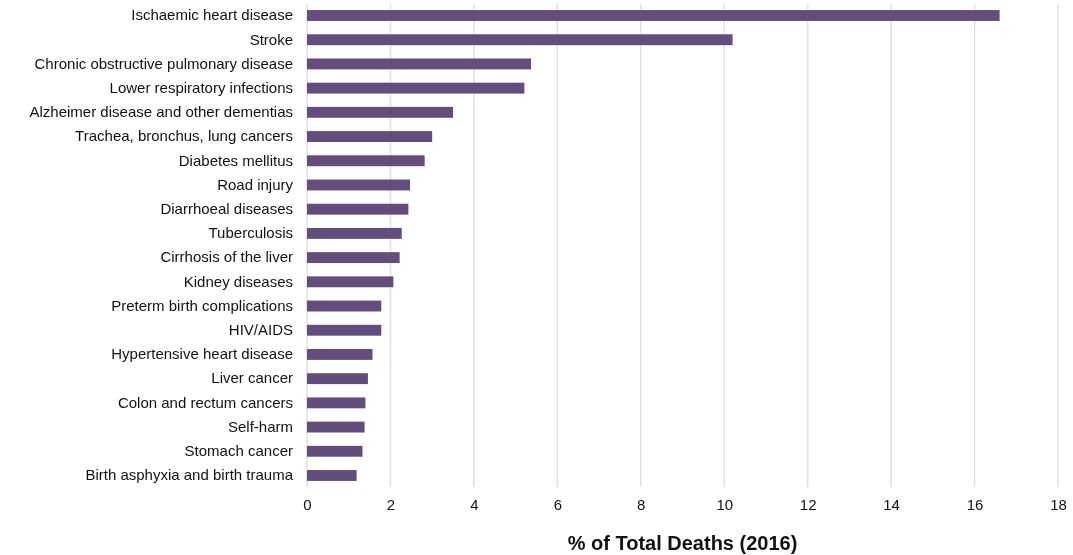  Describe the element at coordinates (205, 402) in the screenshot. I see `y-tick-label: Colon and rectum cancers` at that location.